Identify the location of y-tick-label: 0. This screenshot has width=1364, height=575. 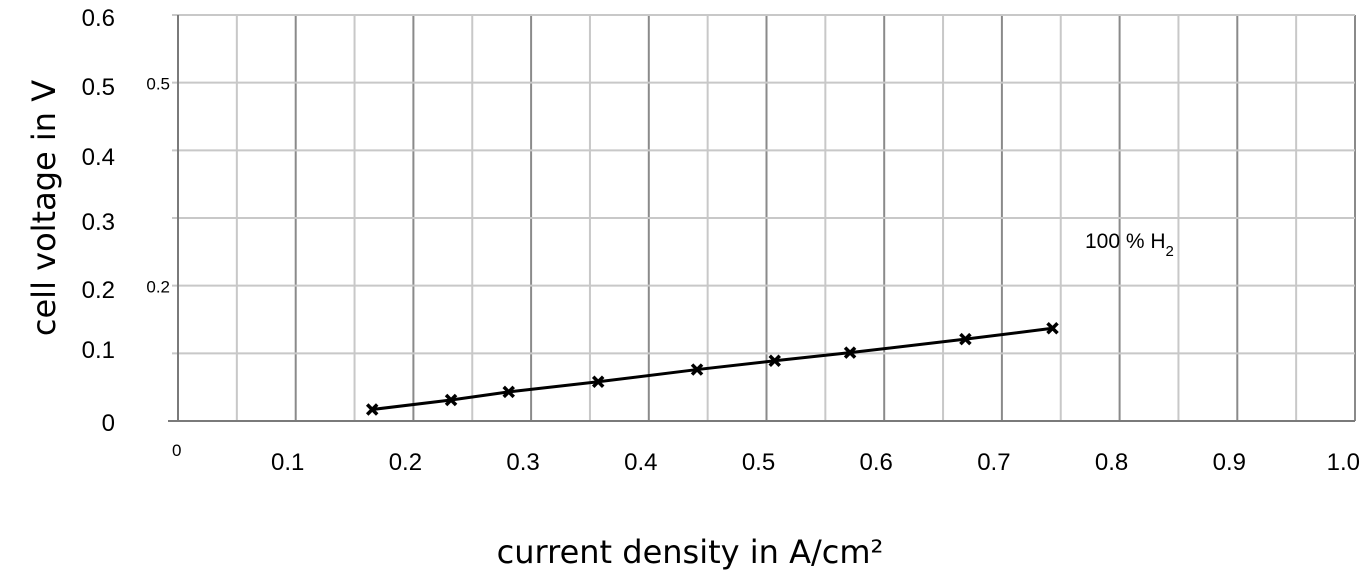
(108, 423).